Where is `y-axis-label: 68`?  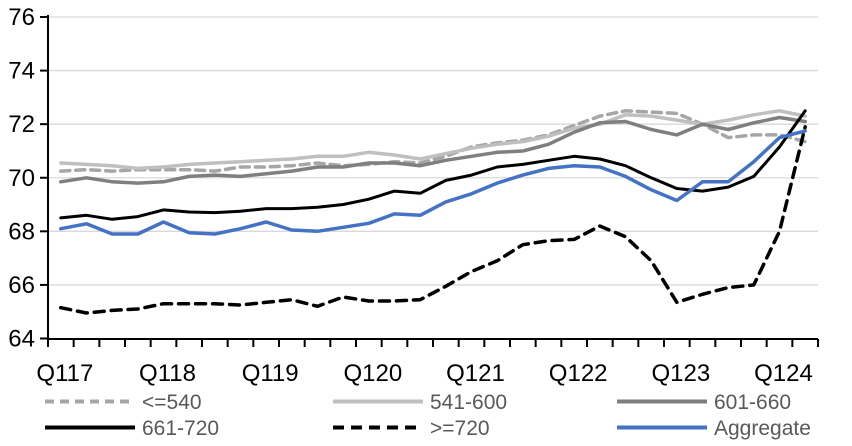
y-axis-label: 68 is located at coordinates (21, 231).